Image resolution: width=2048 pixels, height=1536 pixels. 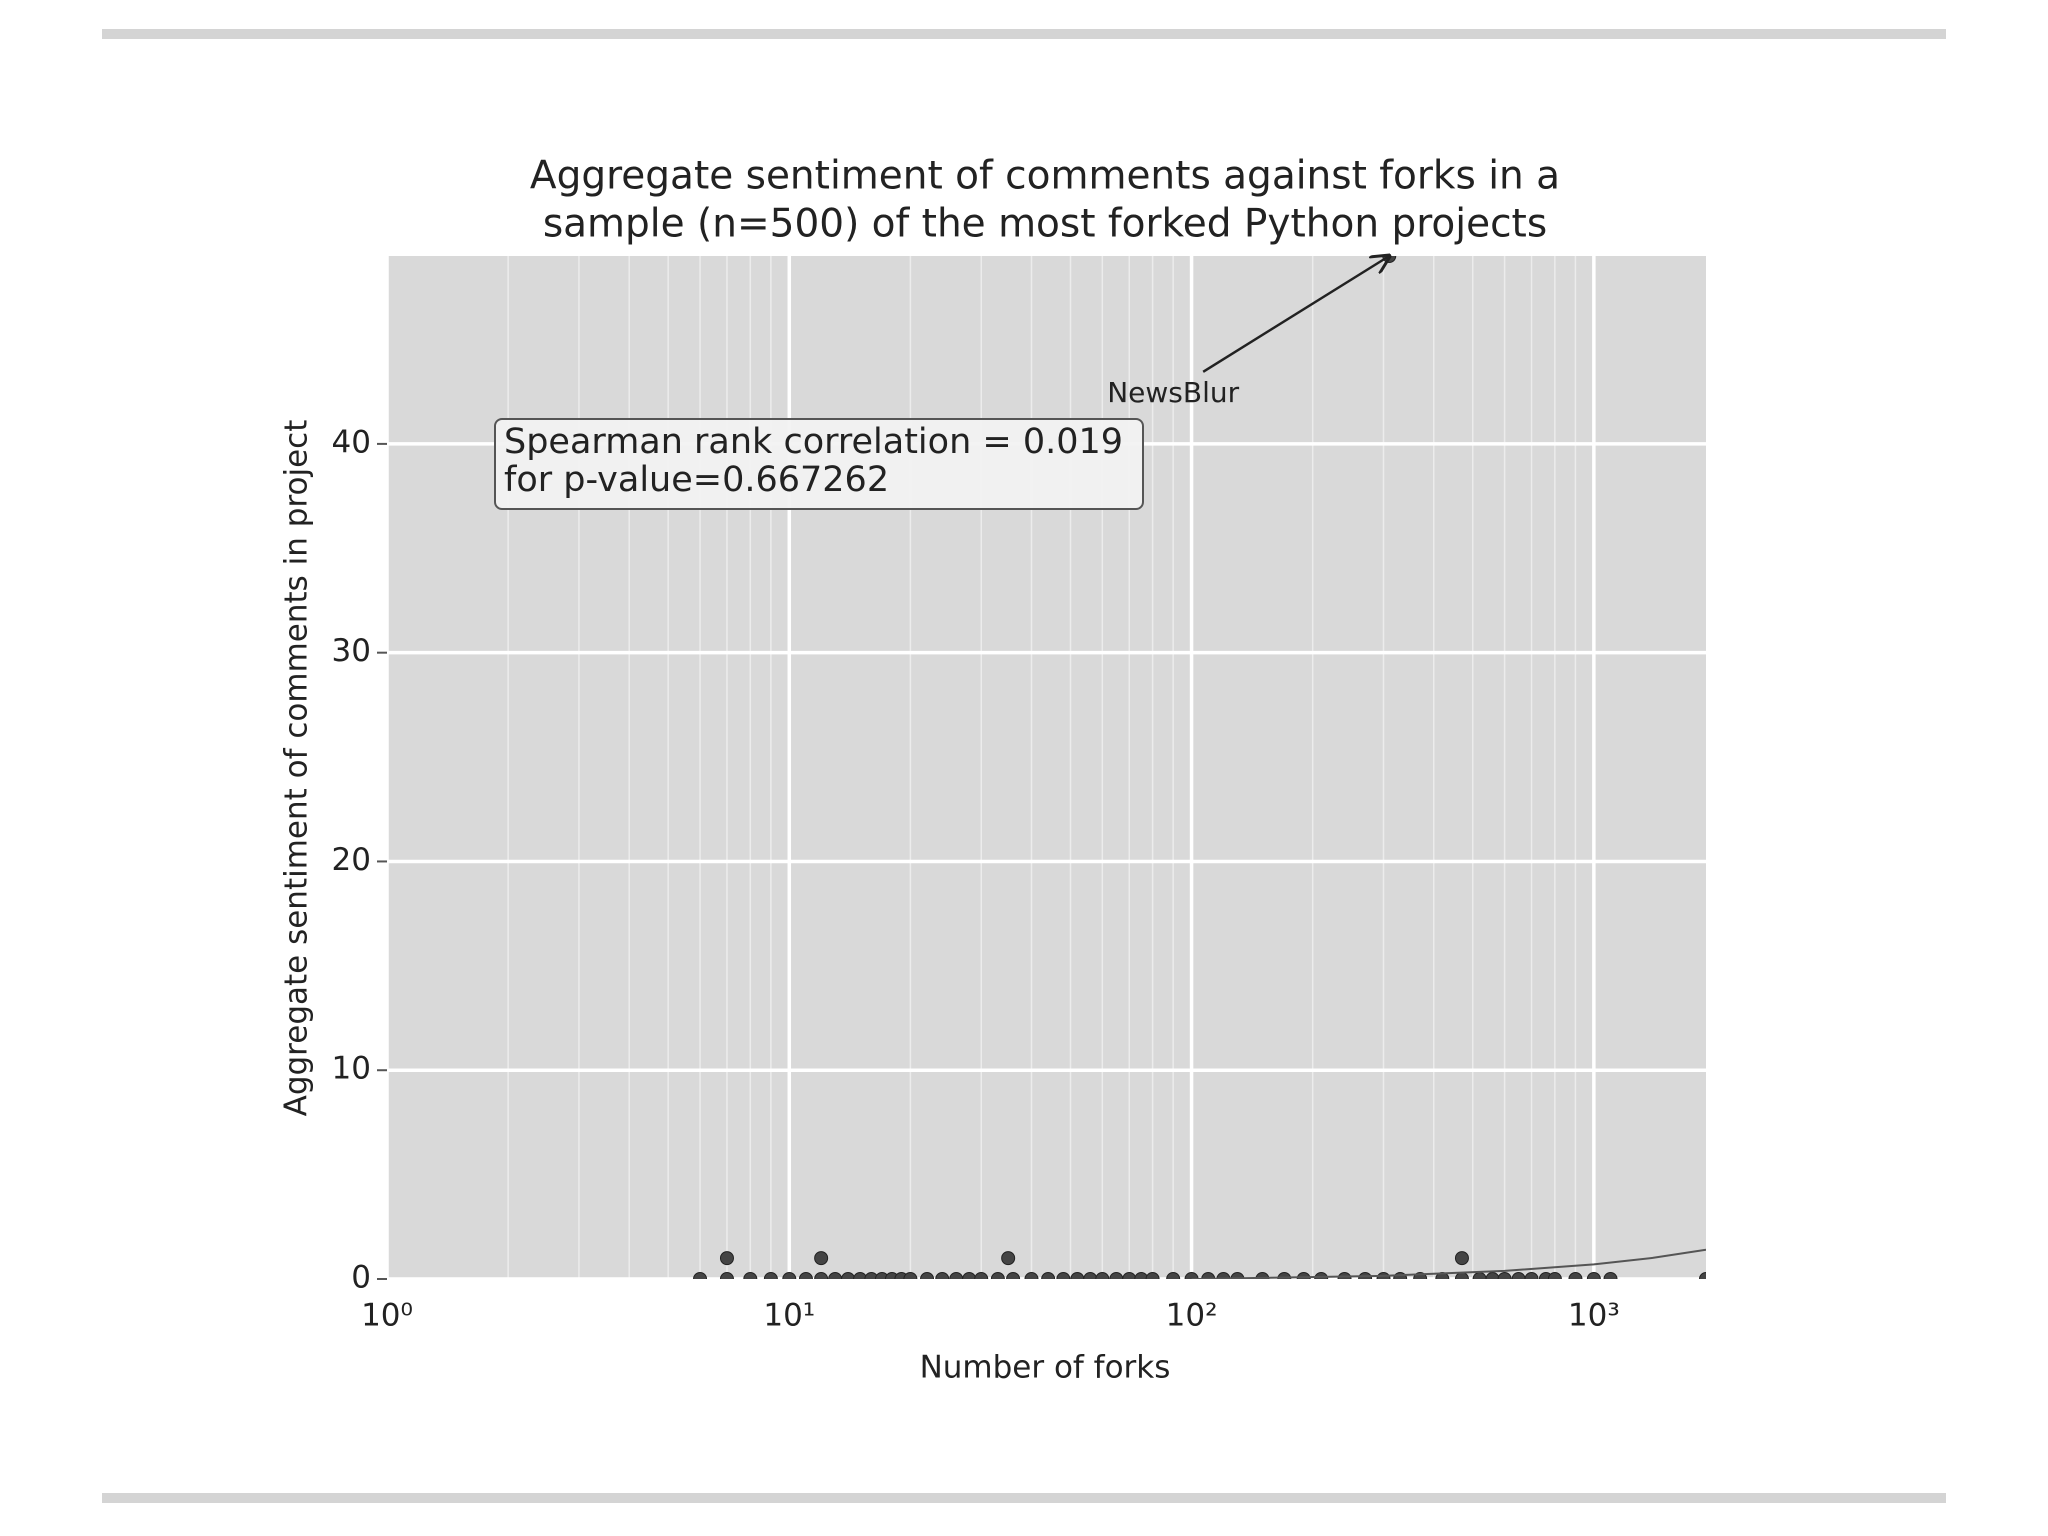 What do you see at coordinates (1594, 1316) in the screenshot?
I see `x-tick-label: 10³` at bounding box center [1594, 1316].